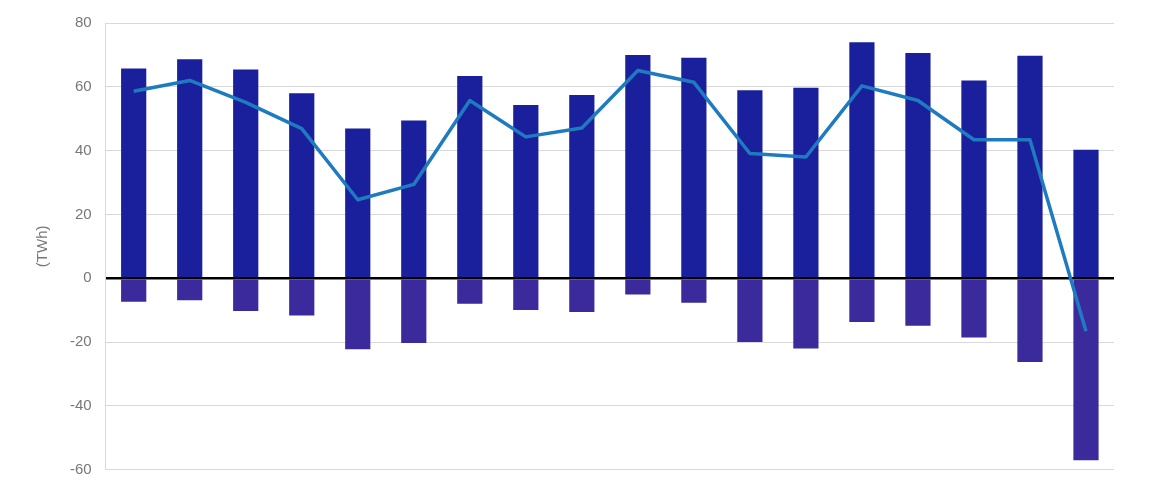 This screenshot has height=500, width=1174. Describe the element at coordinates (83, 213) in the screenshot. I see `y-tick-label: 20` at that location.